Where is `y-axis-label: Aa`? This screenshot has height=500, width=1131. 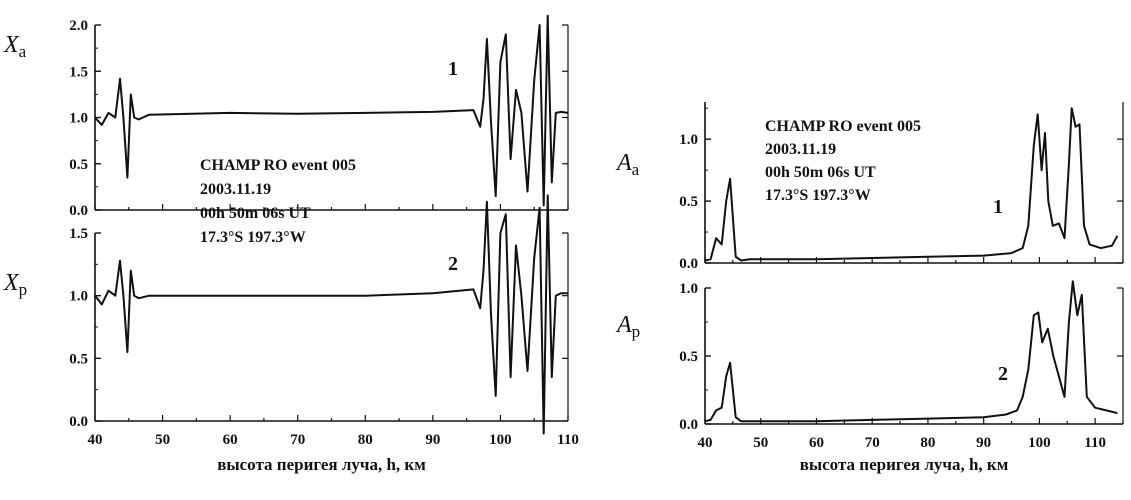 y-axis-label: Aa is located at coordinates (627, 164).